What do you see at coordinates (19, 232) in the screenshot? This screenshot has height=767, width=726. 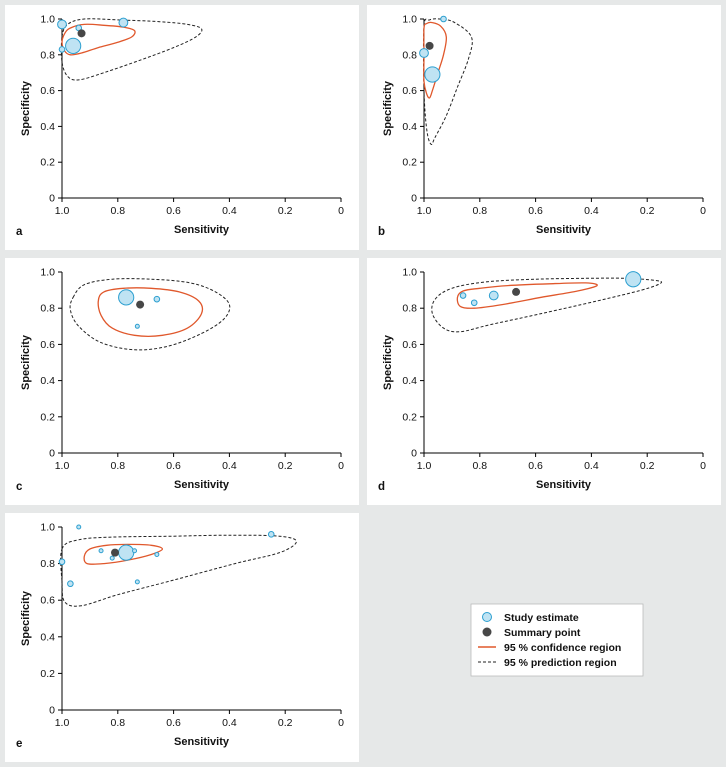 I see `panel-label: a` at bounding box center [19, 232].